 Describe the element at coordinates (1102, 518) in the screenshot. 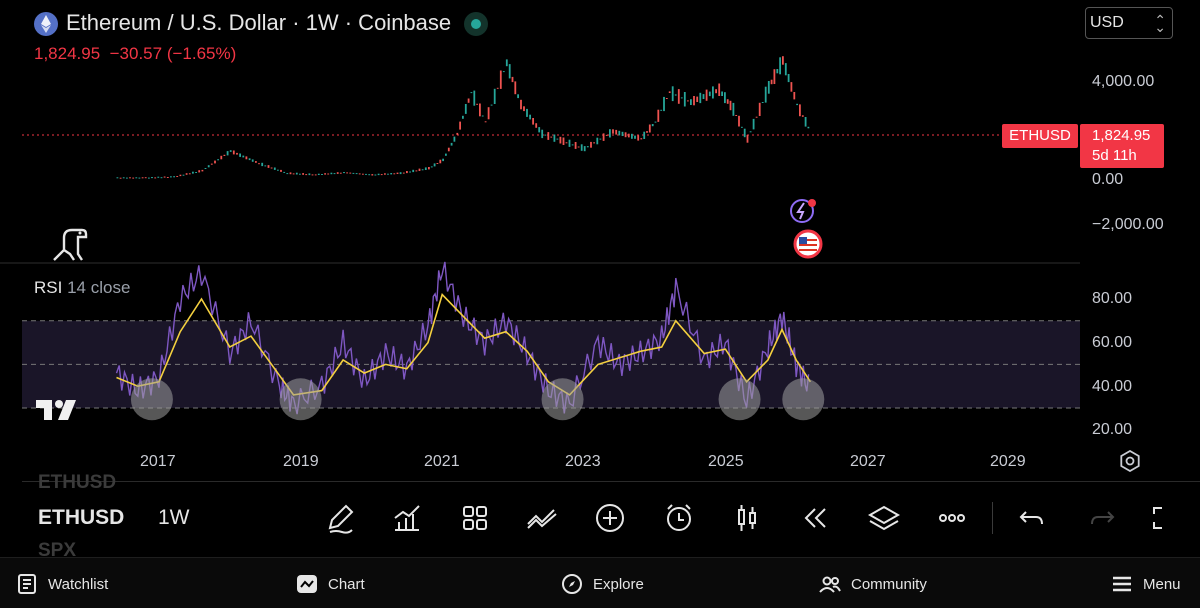

I see `redo-button` at that location.